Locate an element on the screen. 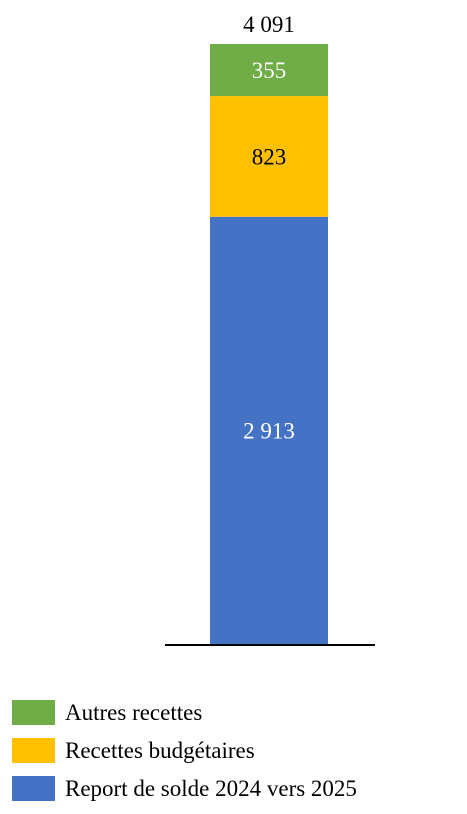 This screenshot has width=467, height=814. data-label: 823 is located at coordinates (269, 156).